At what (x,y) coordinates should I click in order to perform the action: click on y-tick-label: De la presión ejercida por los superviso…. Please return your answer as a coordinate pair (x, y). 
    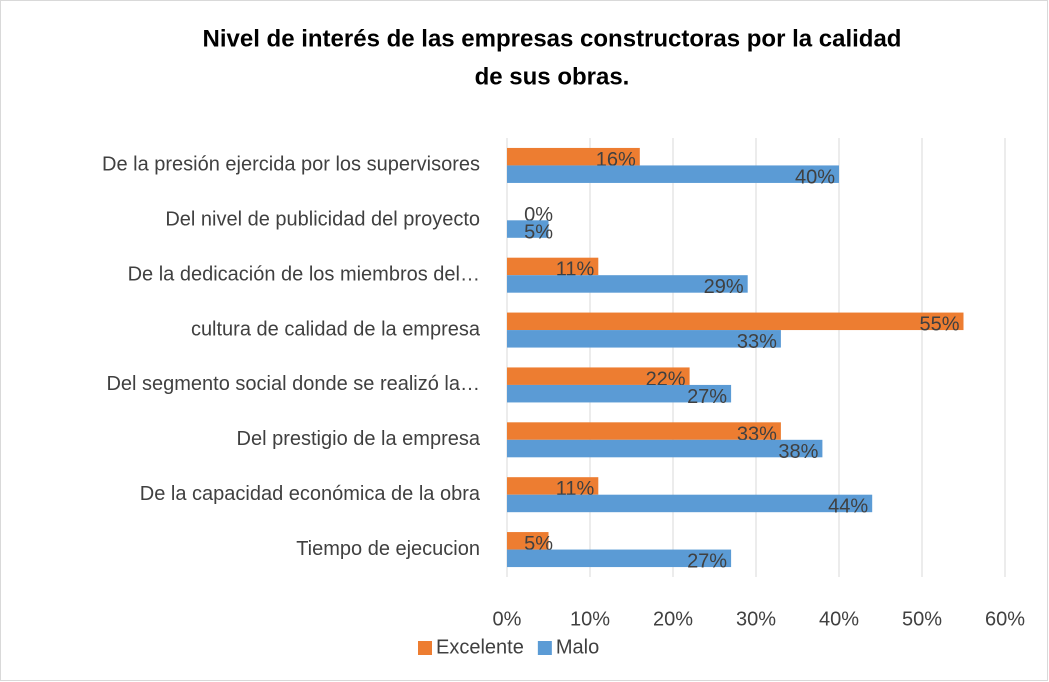
    Looking at the image, I should click on (291, 165).